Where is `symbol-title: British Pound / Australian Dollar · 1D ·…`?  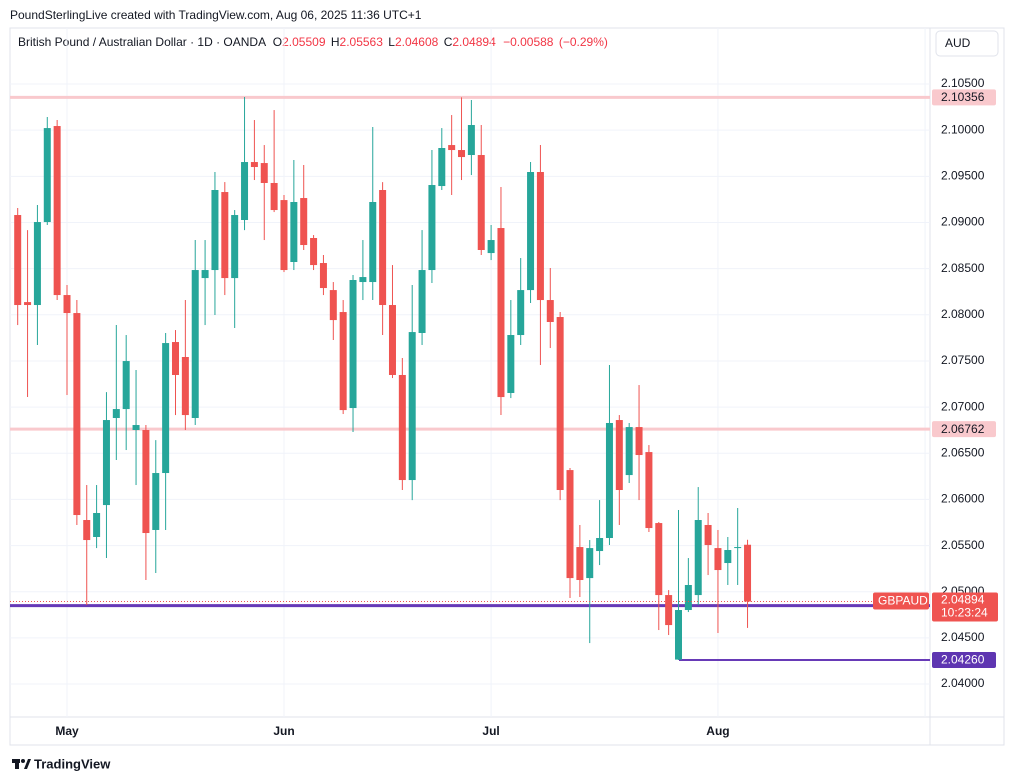
symbol-title: British Pound / Australian Dollar · 1D ·… is located at coordinates (142, 42).